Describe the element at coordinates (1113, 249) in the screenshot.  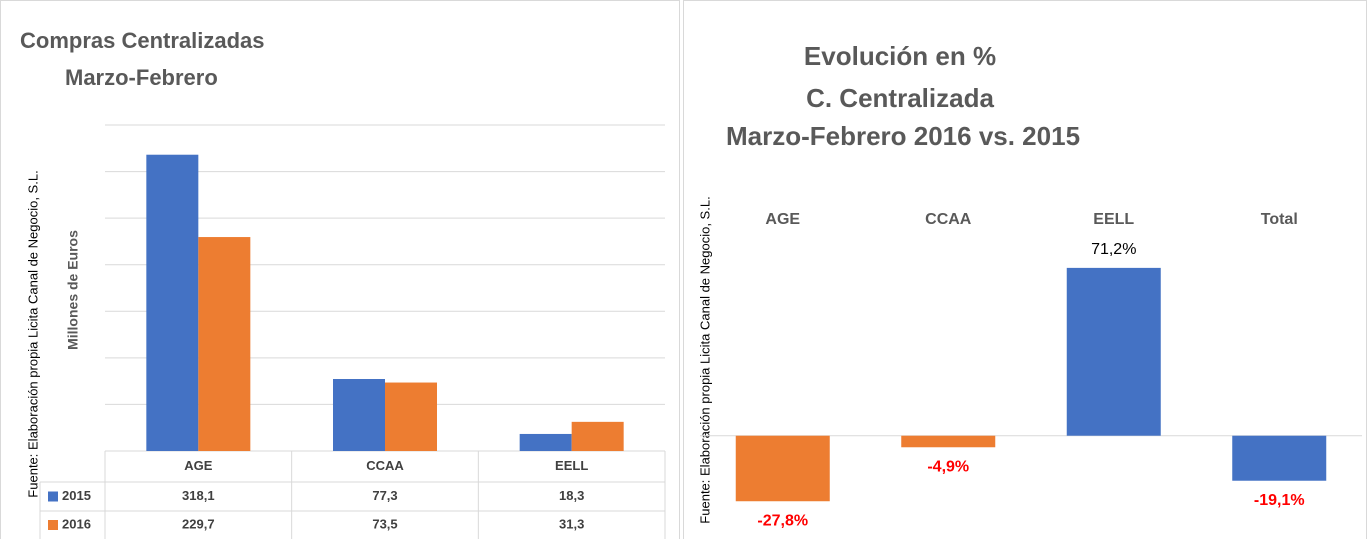
I see `data-label: 71,2%` at that location.